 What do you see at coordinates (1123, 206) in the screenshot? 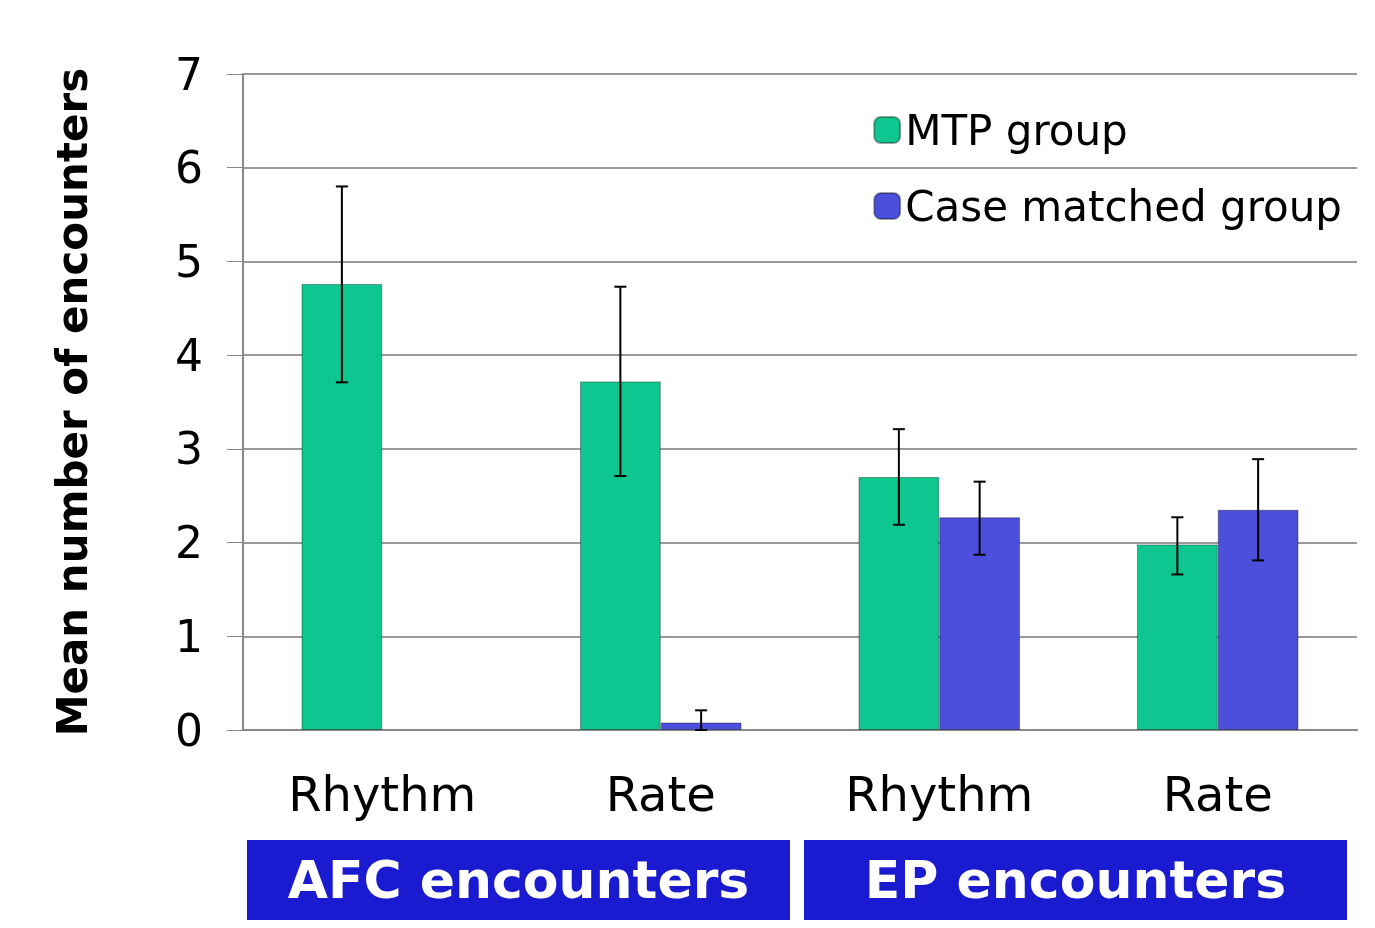
I see `legend-label: Case matched group` at bounding box center [1123, 206].